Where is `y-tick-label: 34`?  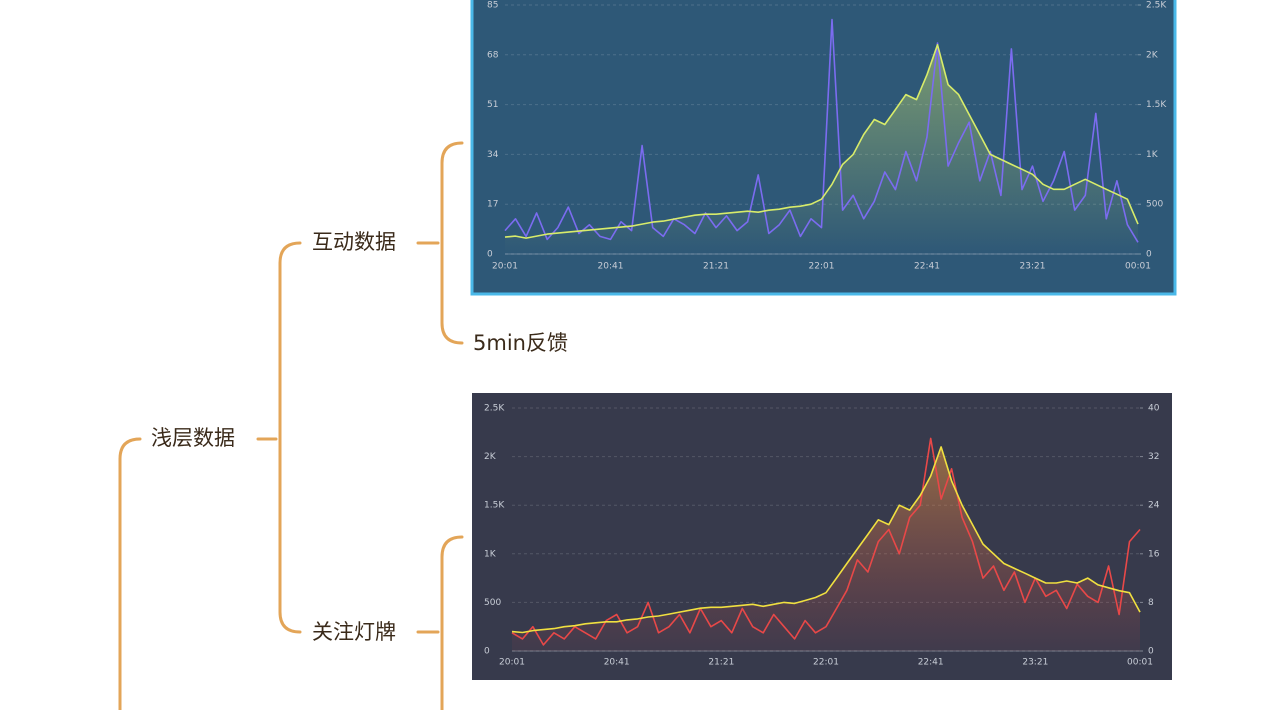
y-tick-label: 34 is located at coordinates (493, 155).